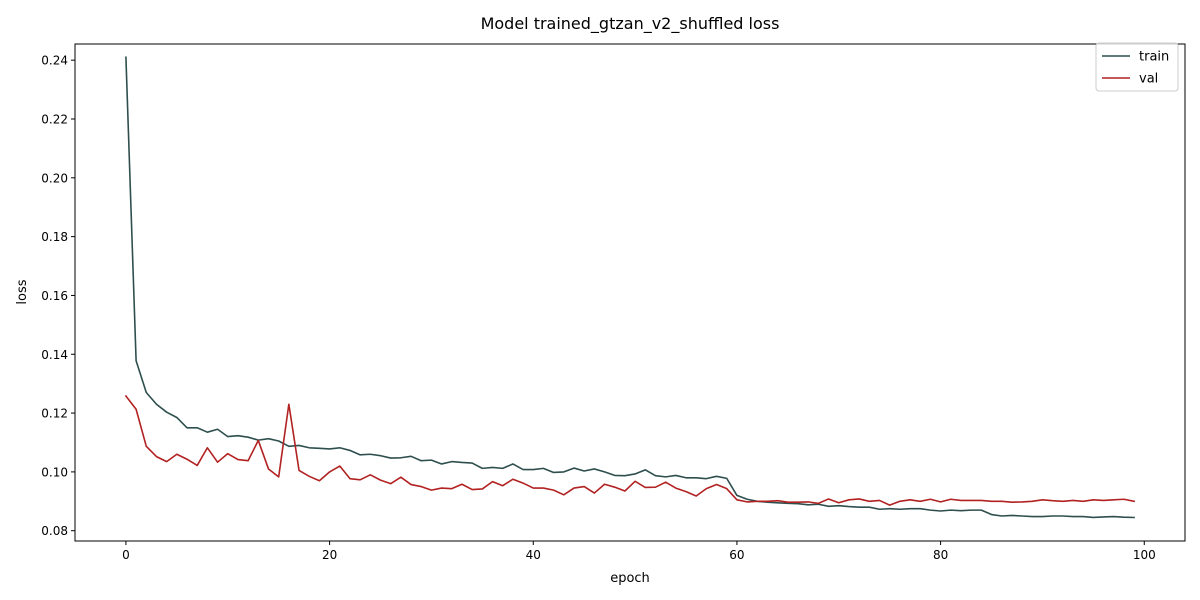 The image size is (1200, 600). I want to click on x-tick-label: 60, so click(736, 555).